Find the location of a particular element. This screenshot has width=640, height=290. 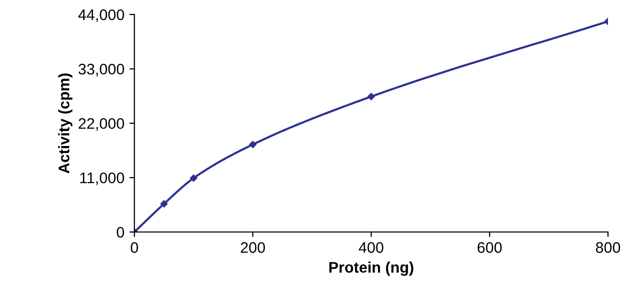

y-tick-label: 0 is located at coordinates (120, 232).